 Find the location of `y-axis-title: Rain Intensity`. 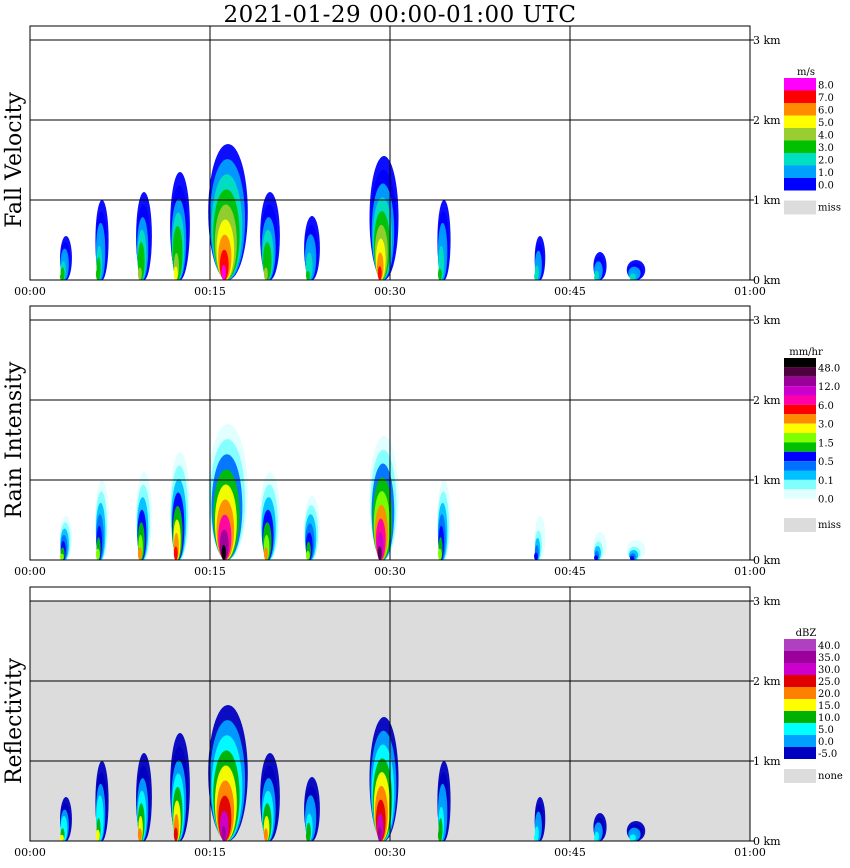

y-axis-title: Rain Intensity is located at coordinates (14, 439).